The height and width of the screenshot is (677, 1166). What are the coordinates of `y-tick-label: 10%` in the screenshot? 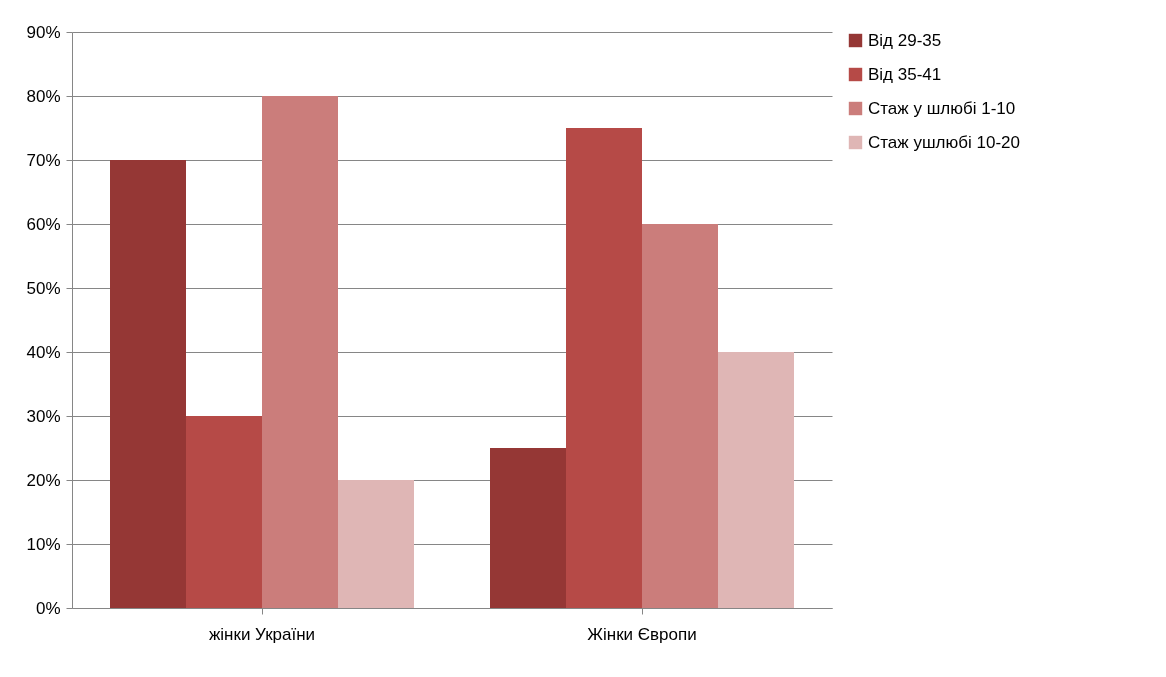 It's located at (43, 544).